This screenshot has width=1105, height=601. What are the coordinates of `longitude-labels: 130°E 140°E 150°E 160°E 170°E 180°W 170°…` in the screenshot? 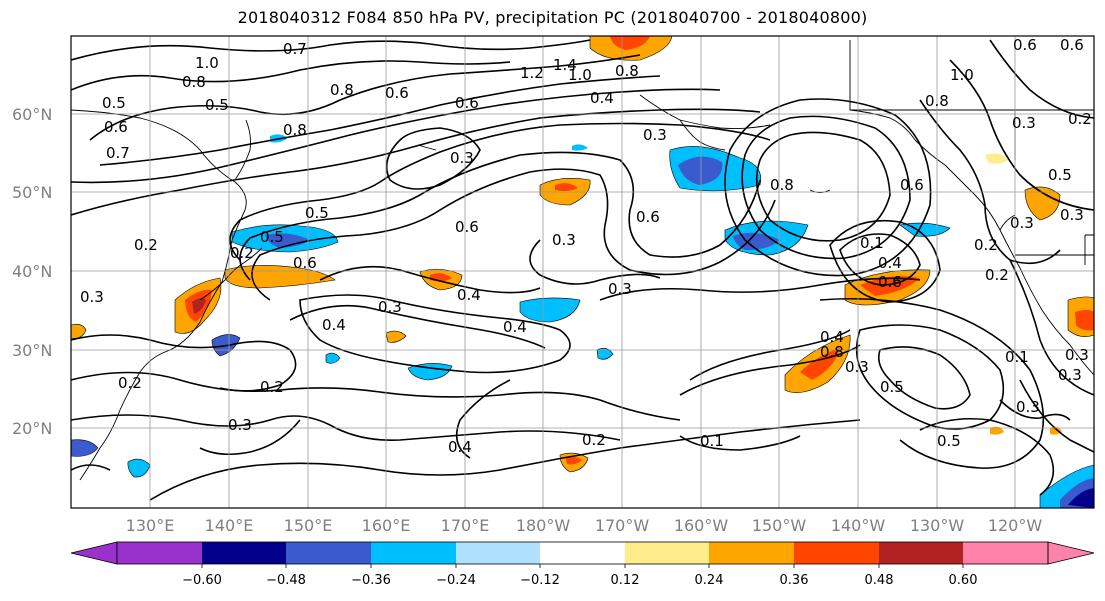 It's located at (584, 525).